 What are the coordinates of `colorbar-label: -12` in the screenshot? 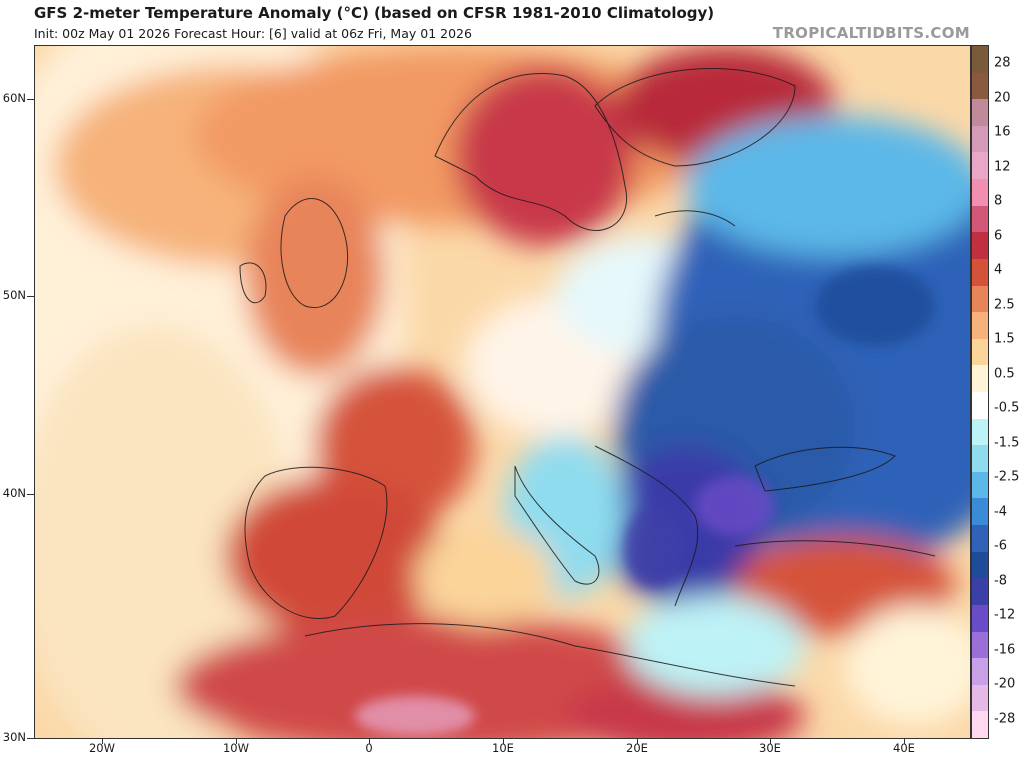 It's located at (1005, 615).